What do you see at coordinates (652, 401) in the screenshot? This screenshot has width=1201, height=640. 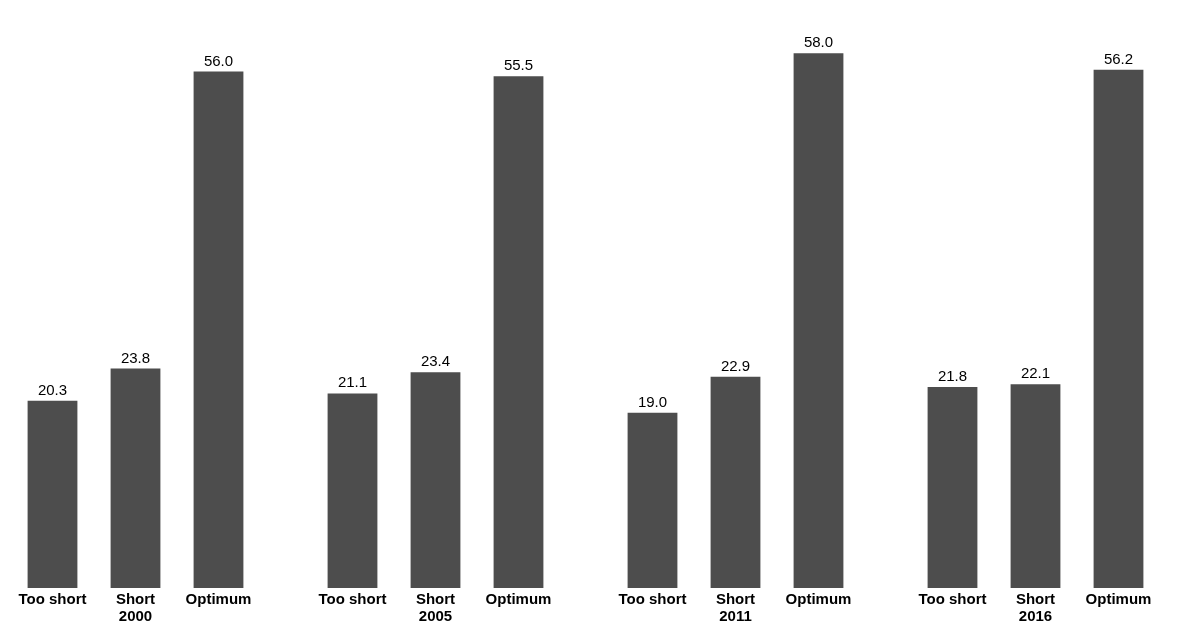 I see `data-label: 19.0` at bounding box center [652, 401].